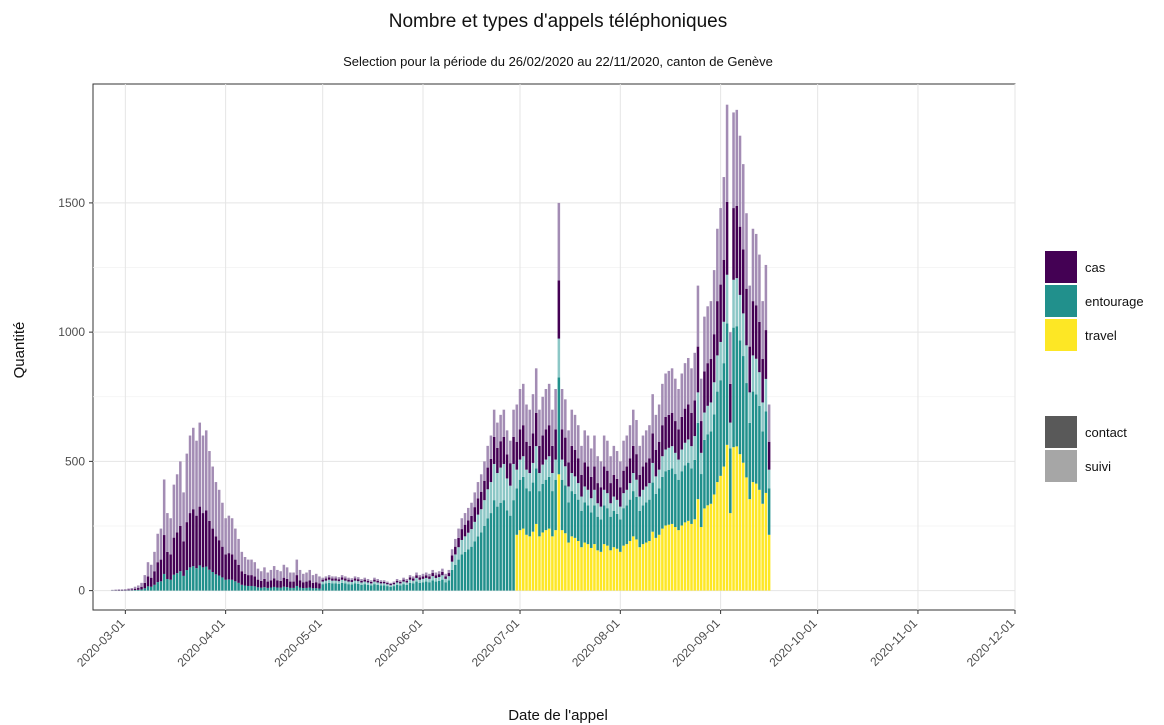  What do you see at coordinates (399, 643) in the screenshot?
I see `x-tick-label: 2020-06-01` at bounding box center [399, 643].